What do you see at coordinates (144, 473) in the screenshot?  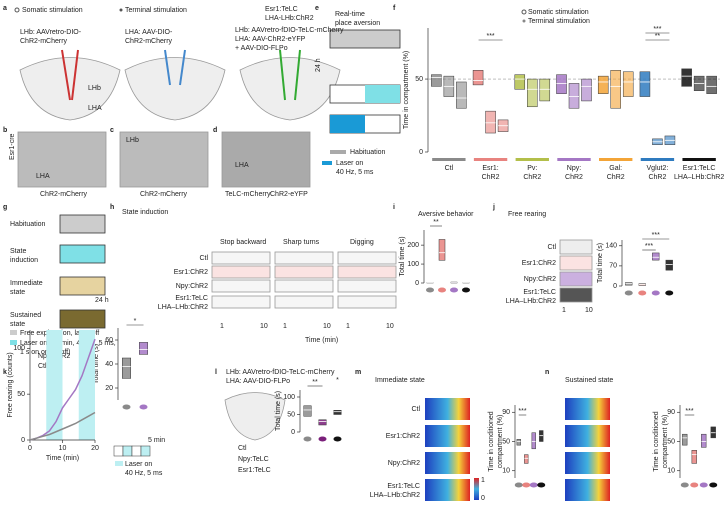 I see `label: 40 Hz, 5 ms` at bounding box center [144, 473].